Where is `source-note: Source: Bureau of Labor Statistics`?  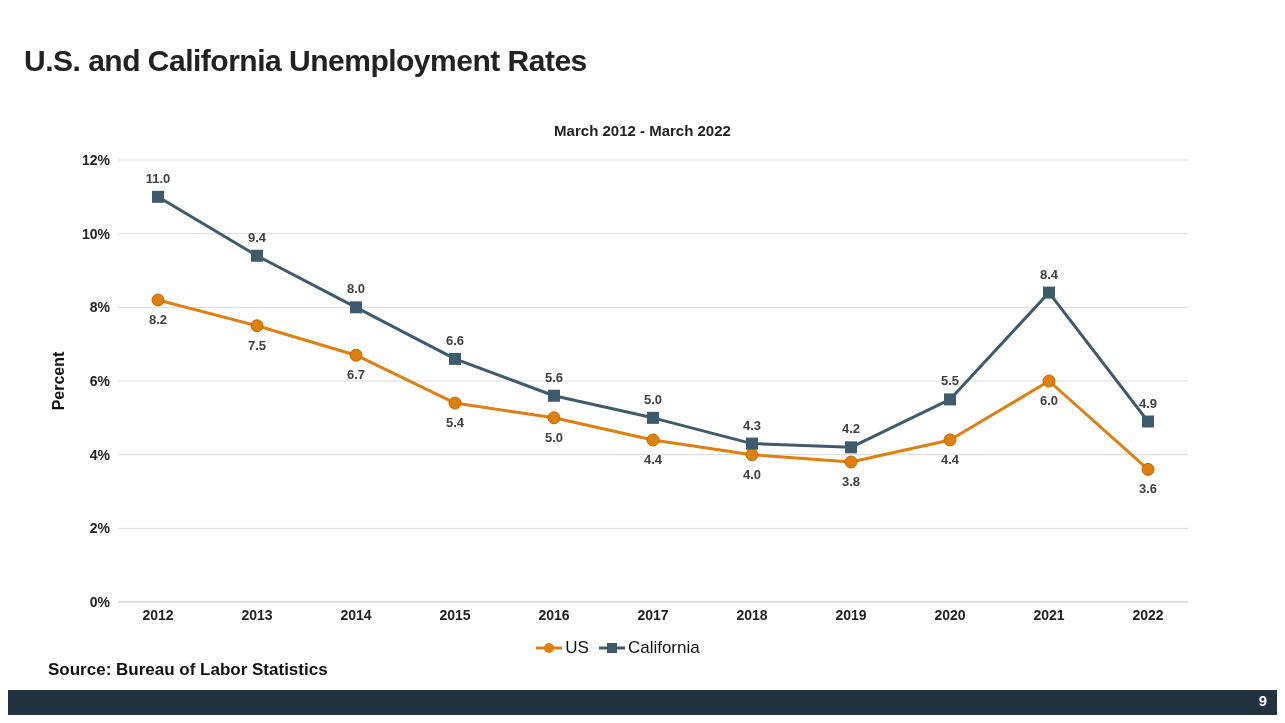
source-note: Source: Bureau of Labor Statistics is located at coordinates (188, 670).